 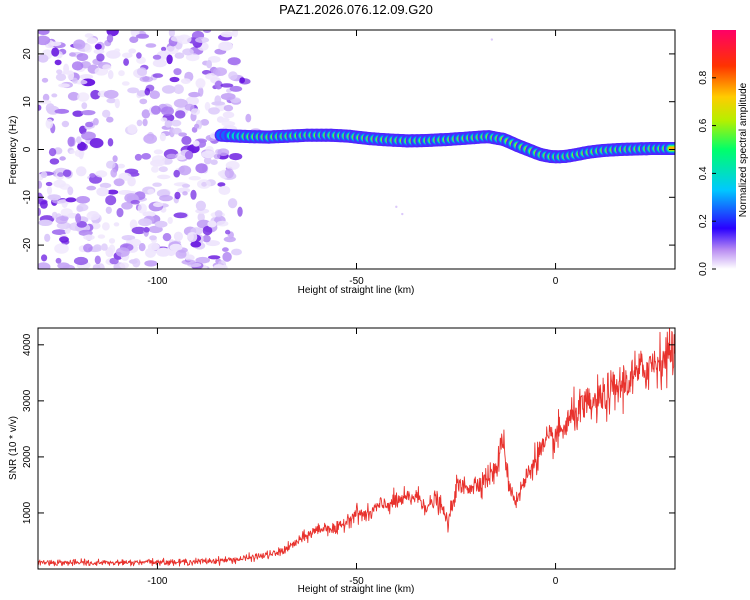 I want to click on colorbar-tick-label: 0.4, so click(x=703, y=173).